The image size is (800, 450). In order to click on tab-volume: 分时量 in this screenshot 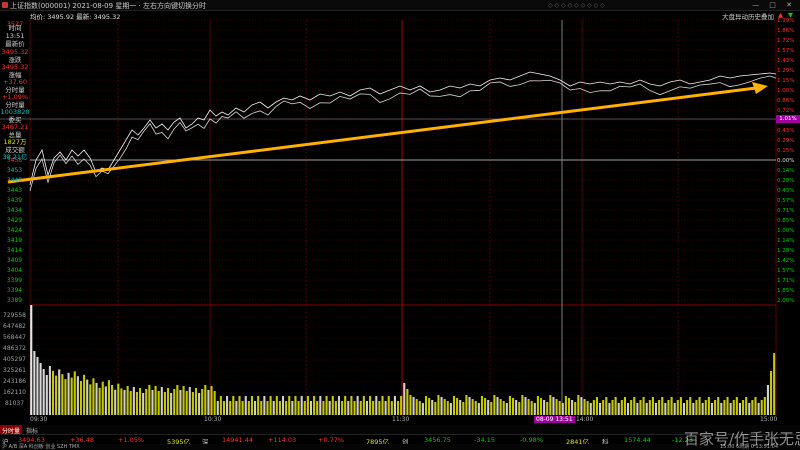, I will do `click(11, 430)`.